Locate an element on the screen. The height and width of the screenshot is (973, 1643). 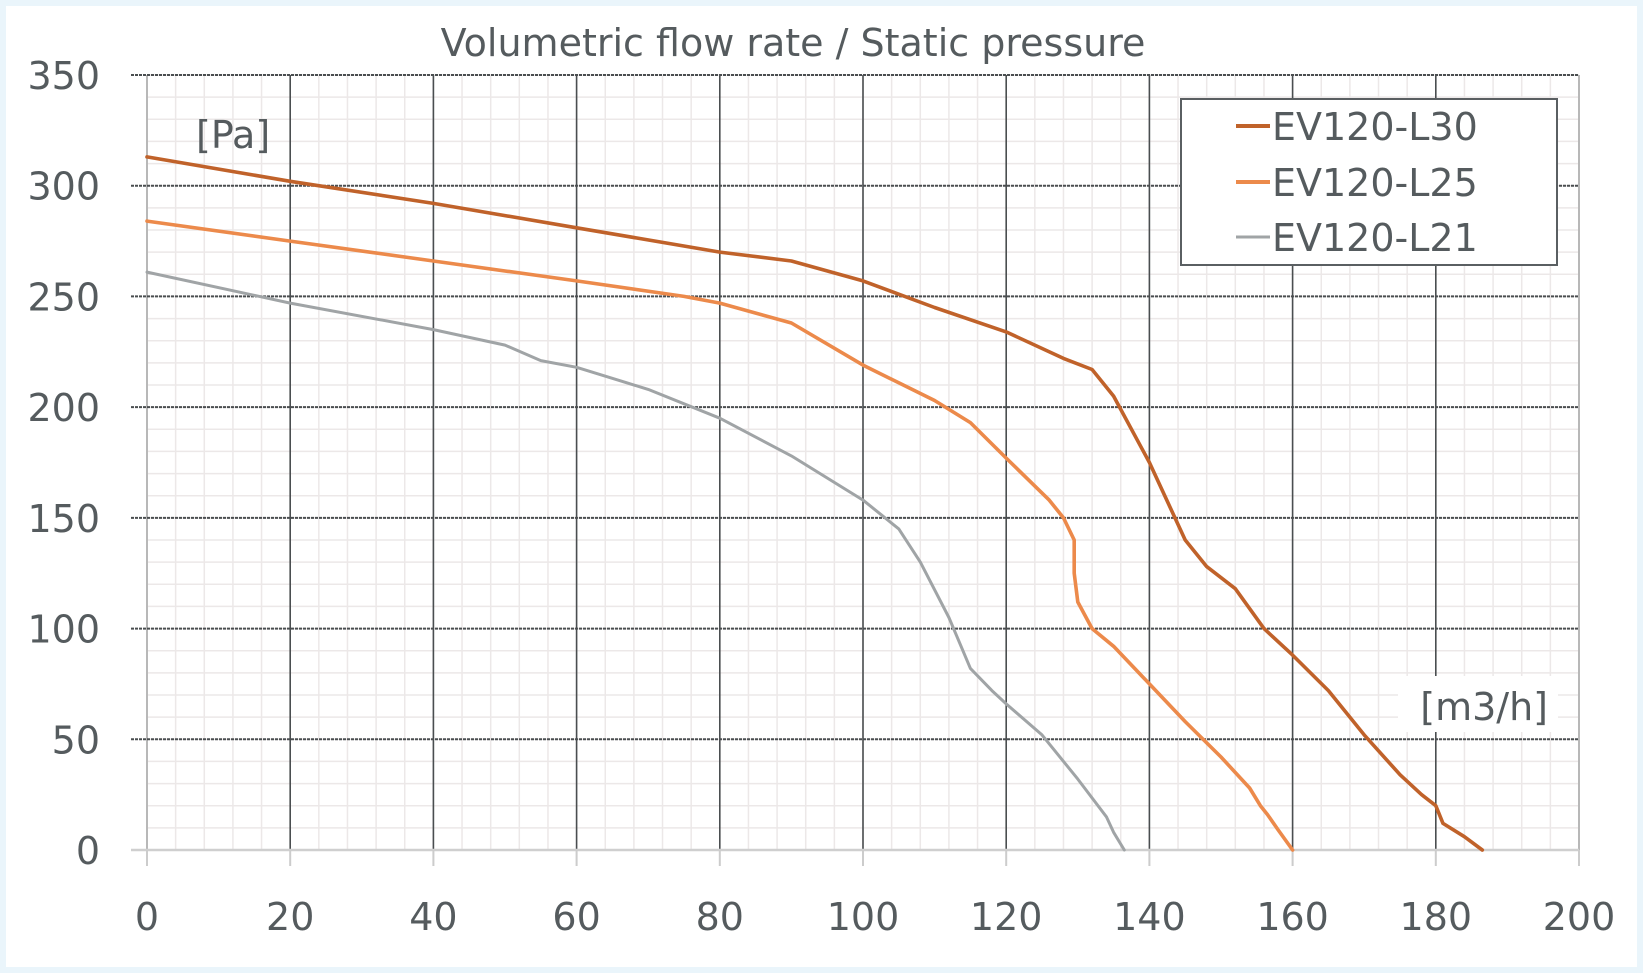
legend-label: EV120-L25 is located at coordinates (1375, 183).